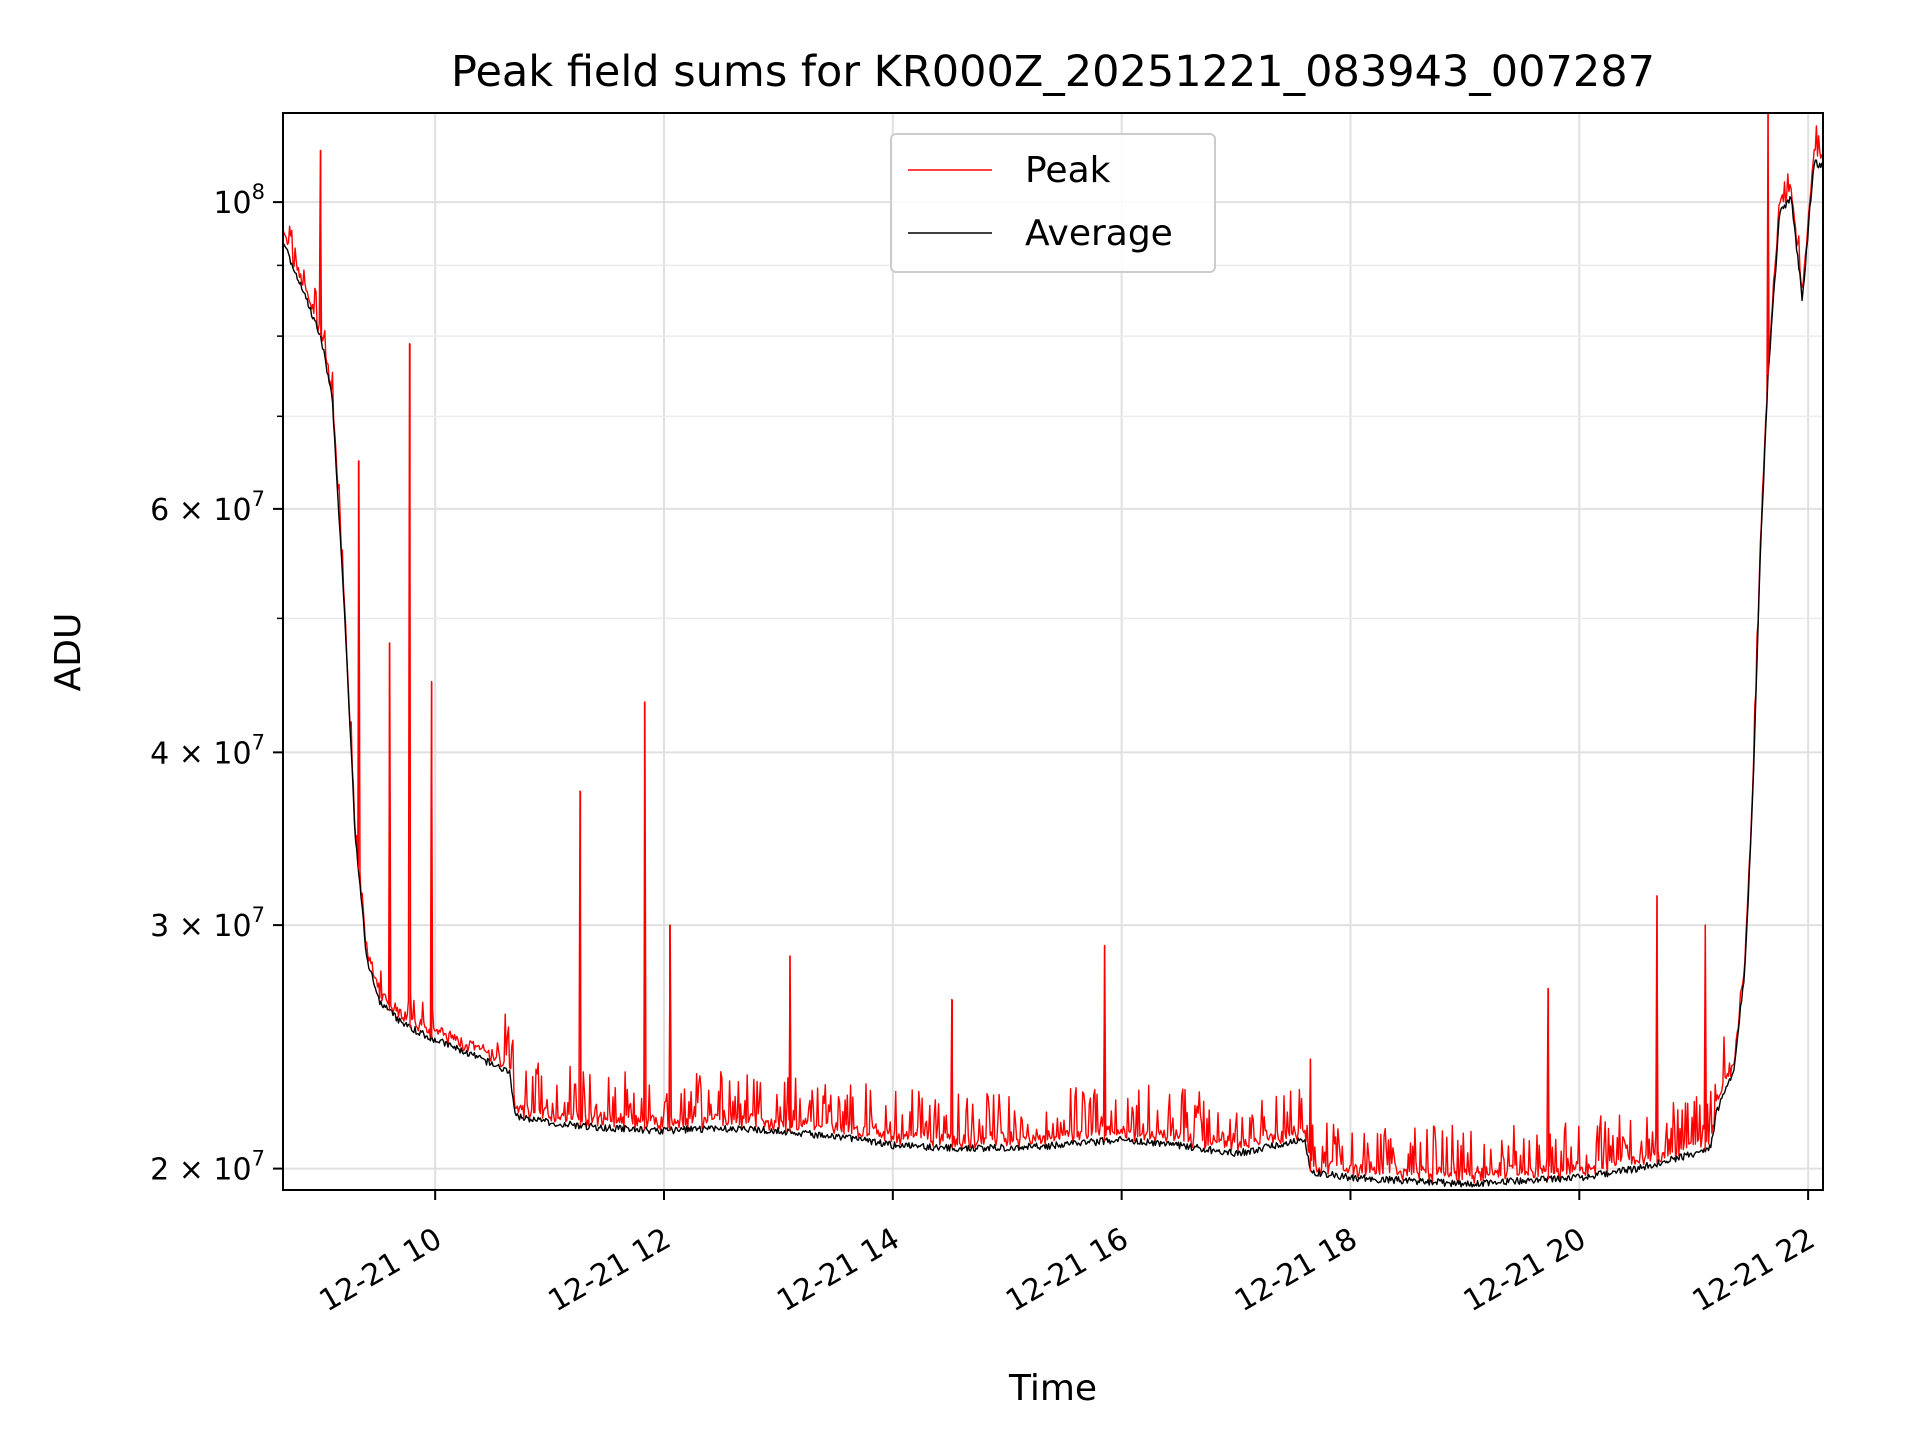 This screenshot has width=1920, height=1440. Describe the element at coordinates (207, 1167) in the screenshot. I see `y-tick-label: 2 × 107` at that location.